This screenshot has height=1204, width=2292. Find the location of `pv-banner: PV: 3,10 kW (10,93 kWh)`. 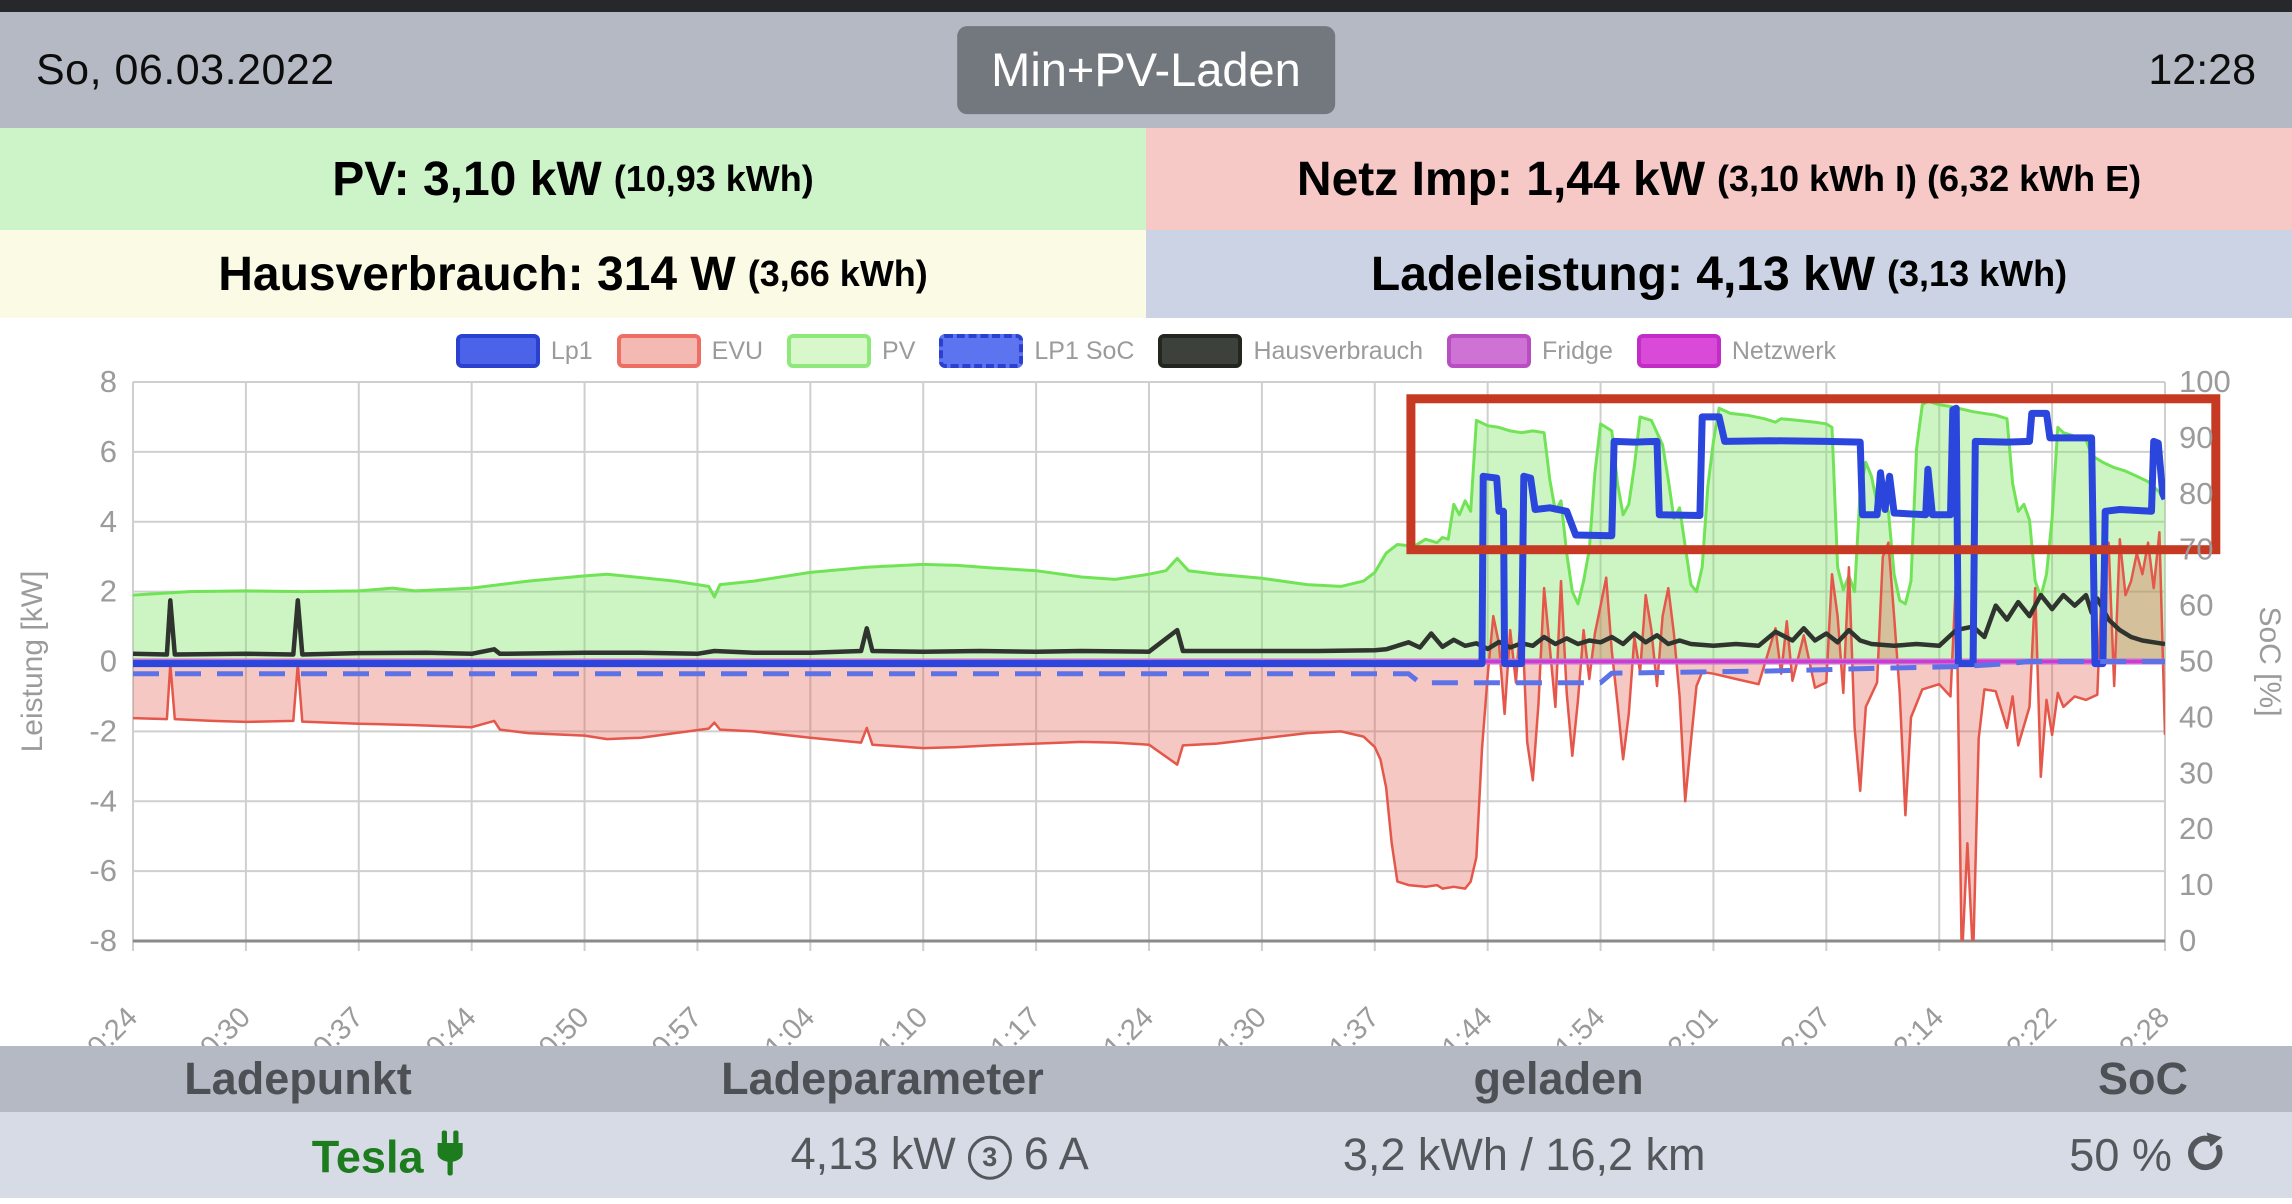

pv-banner: PV: 3,10 kW (10,93 kWh) is located at coordinates (573, 179).